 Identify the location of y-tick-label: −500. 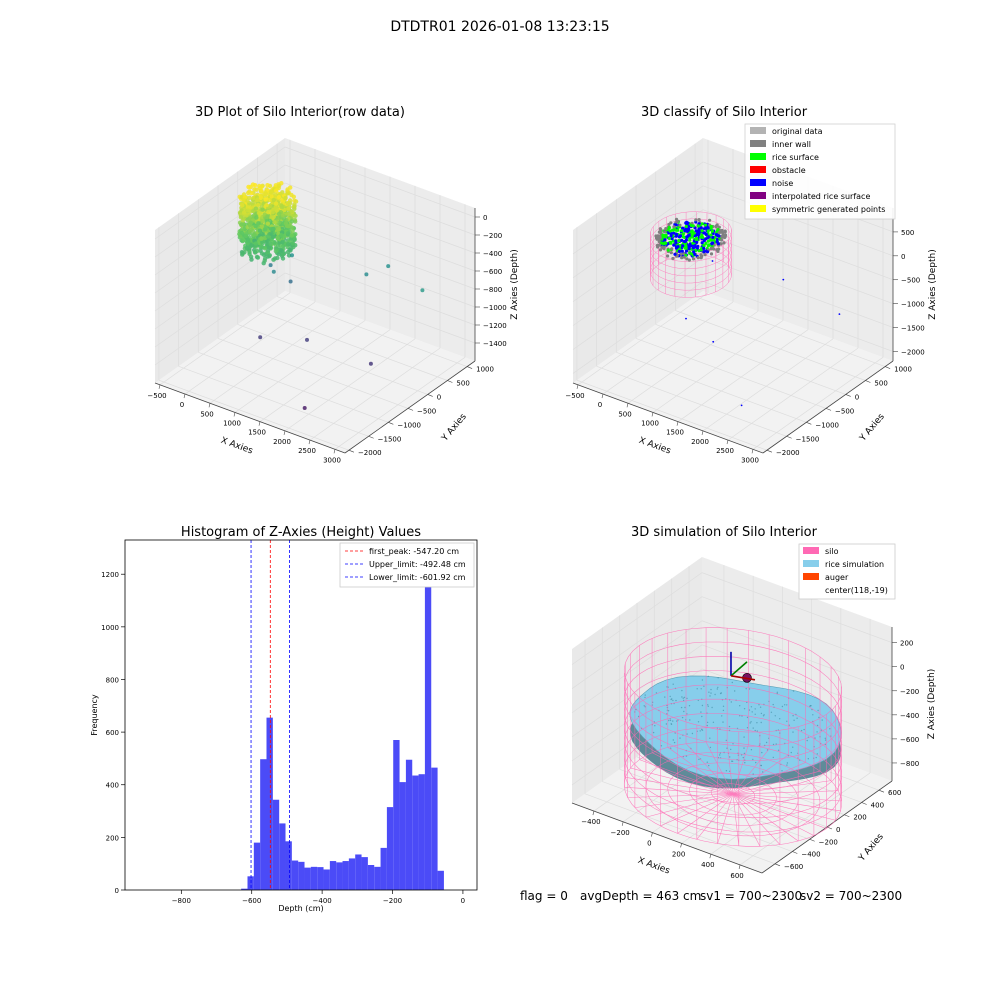
(426, 411).